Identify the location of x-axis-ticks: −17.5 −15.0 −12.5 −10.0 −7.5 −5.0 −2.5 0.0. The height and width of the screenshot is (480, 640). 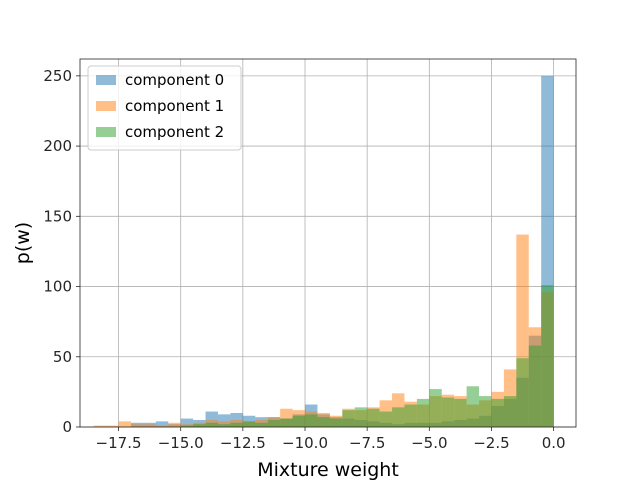
(331, 439).